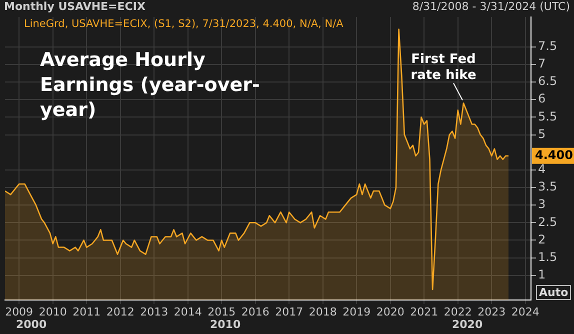 This screenshot has width=574, height=334. I want to click on x-tick-label: 2017, so click(289, 311).